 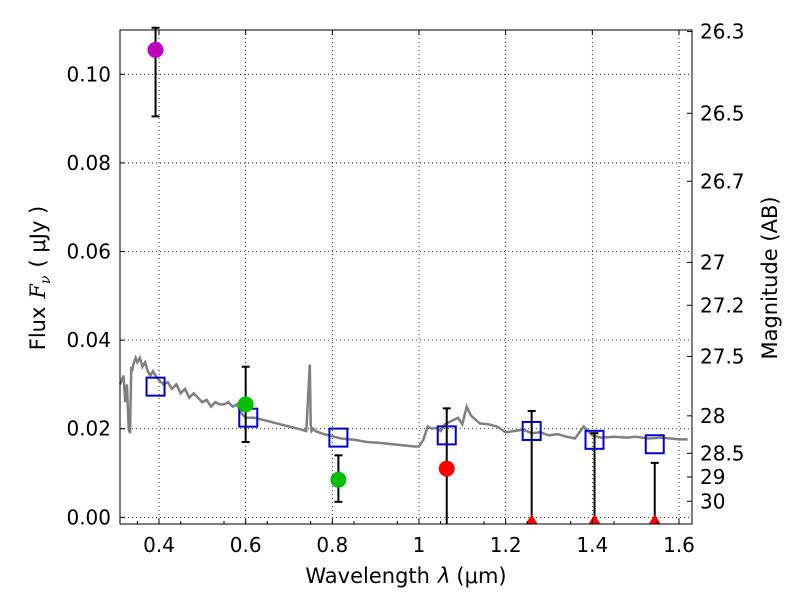 I want to click on x-axis-title: Wavelength λ (μm), so click(x=405, y=576).